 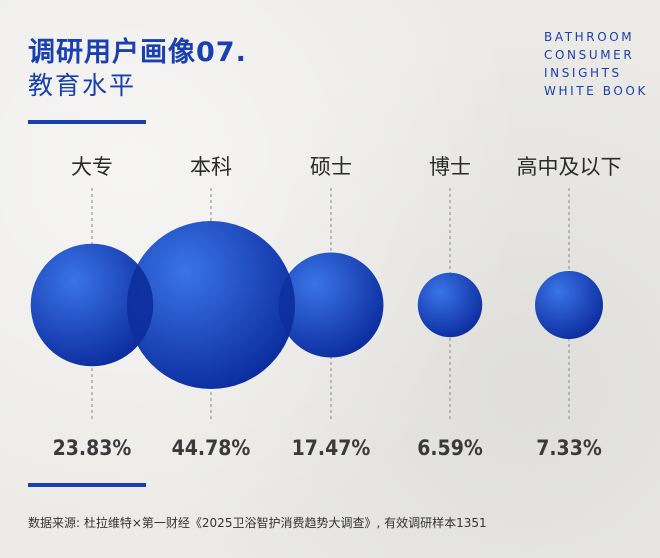 I want to click on footer-rule, so click(x=87, y=485).